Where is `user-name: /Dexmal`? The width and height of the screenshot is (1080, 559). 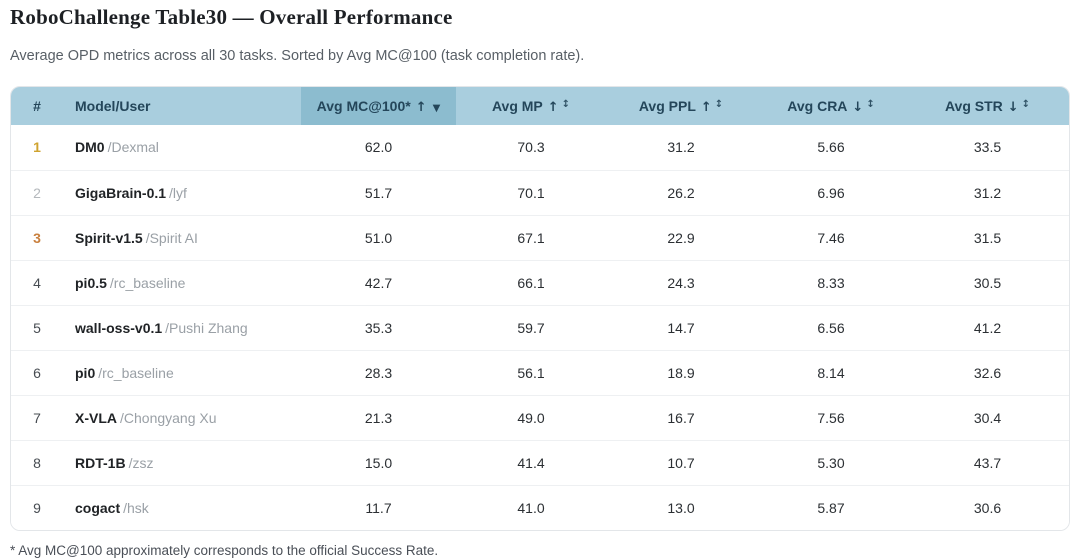 user-name: /Dexmal is located at coordinates (133, 147).